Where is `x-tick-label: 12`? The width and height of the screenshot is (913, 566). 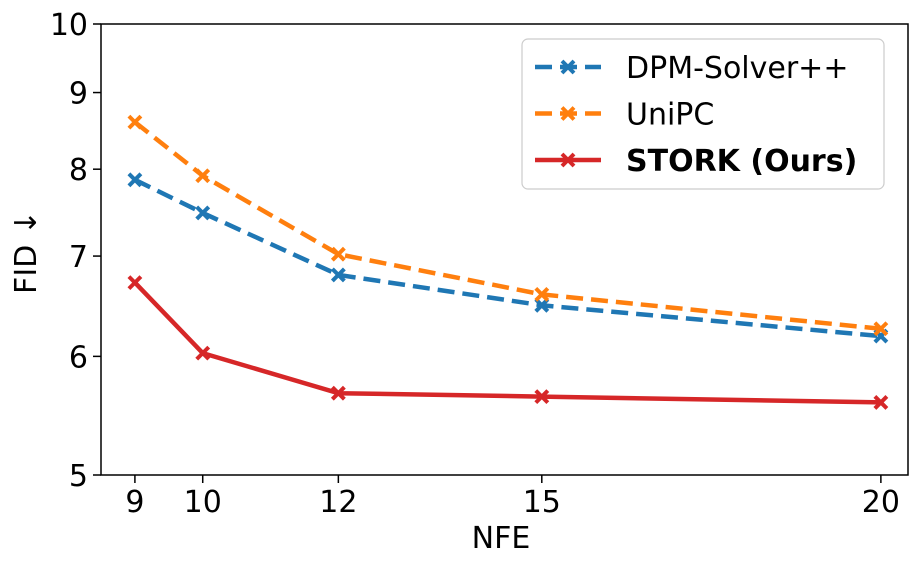
x-tick-label: 12 is located at coordinates (338, 502).